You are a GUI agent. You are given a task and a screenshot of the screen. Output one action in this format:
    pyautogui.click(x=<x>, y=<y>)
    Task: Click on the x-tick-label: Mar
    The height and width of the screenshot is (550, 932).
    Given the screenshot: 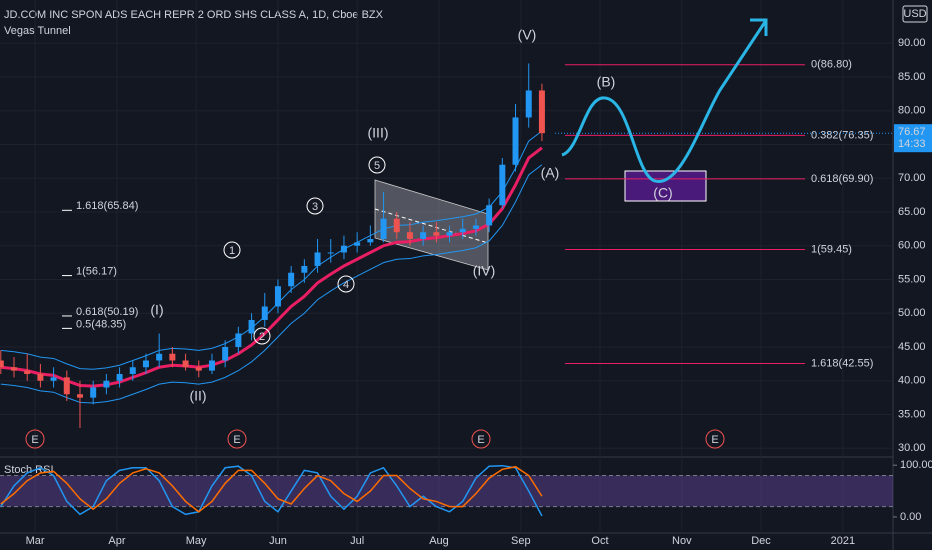 What is the action you would take?
    pyautogui.click(x=35, y=541)
    